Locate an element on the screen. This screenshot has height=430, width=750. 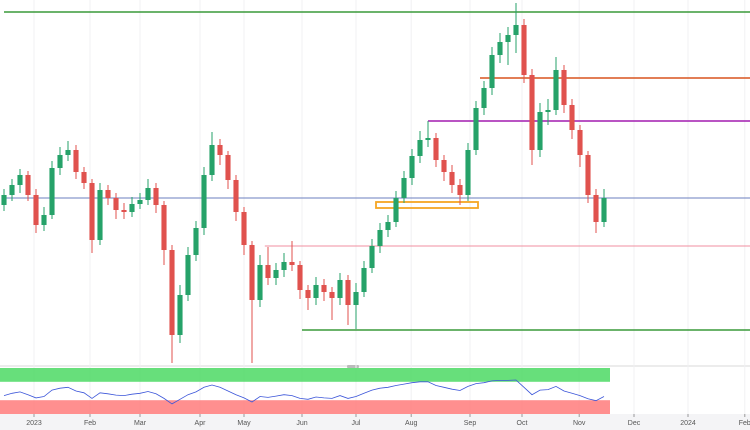
x-tick-label: Mar is located at coordinates (140, 423).